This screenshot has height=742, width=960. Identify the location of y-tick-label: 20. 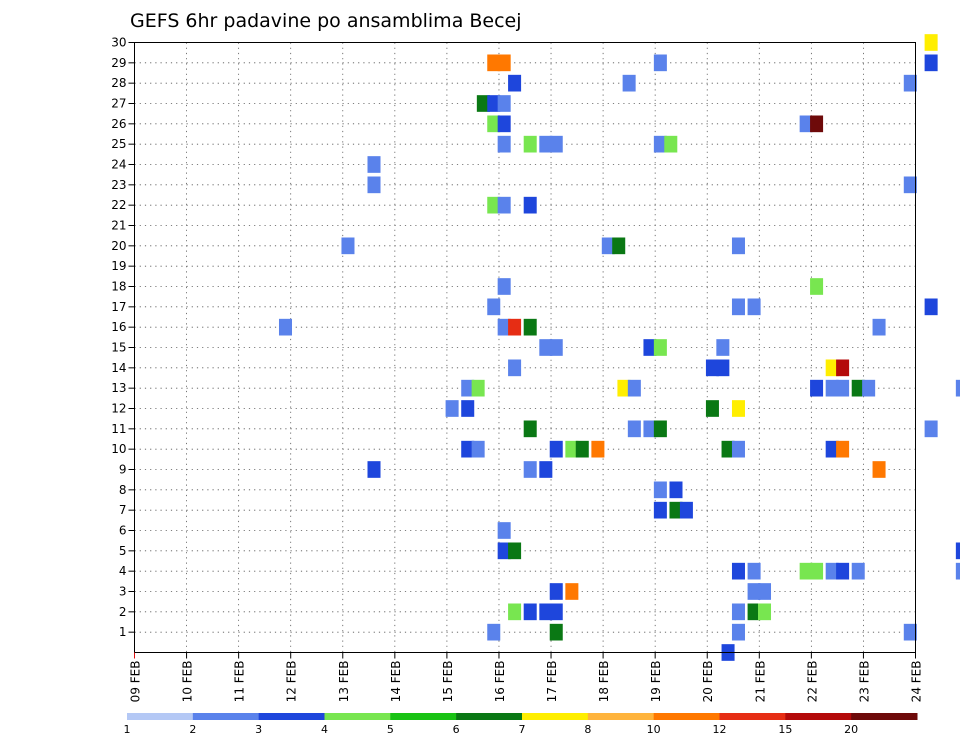
(118, 246).